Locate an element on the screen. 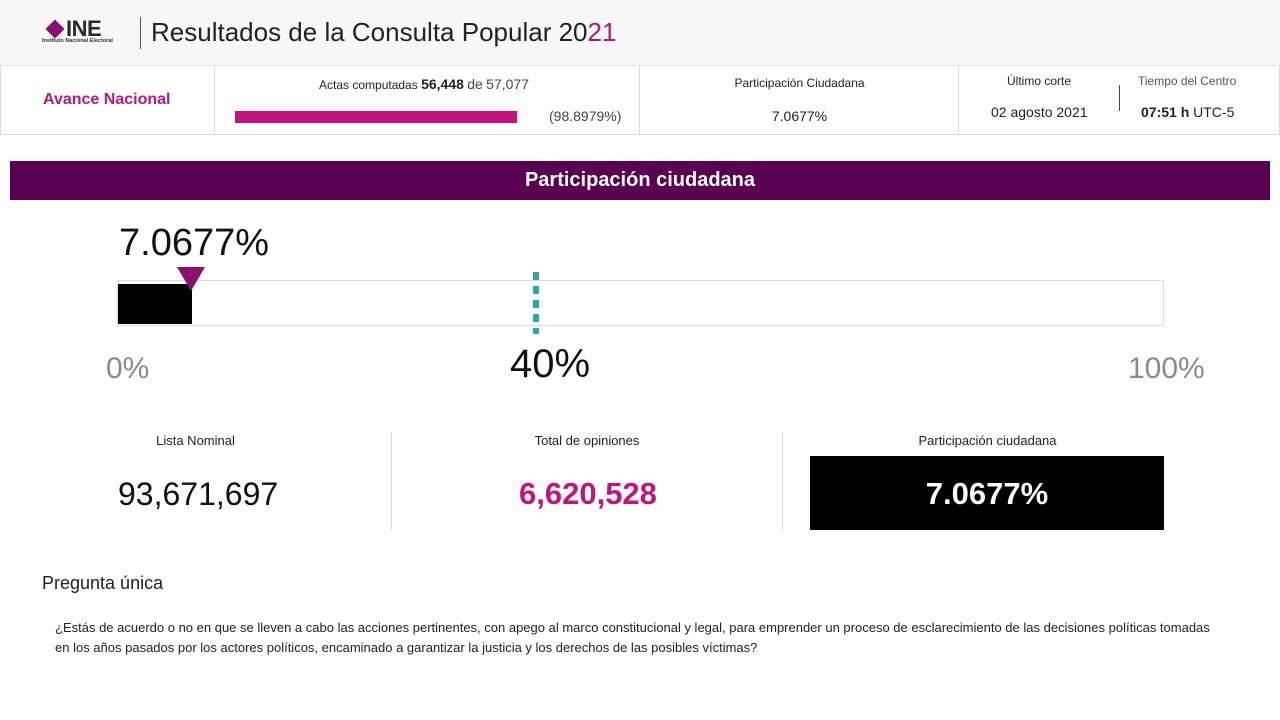 The width and height of the screenshot is (1280, 720). actas-percent: (98.8979%) is located at coordinates (585, 116).